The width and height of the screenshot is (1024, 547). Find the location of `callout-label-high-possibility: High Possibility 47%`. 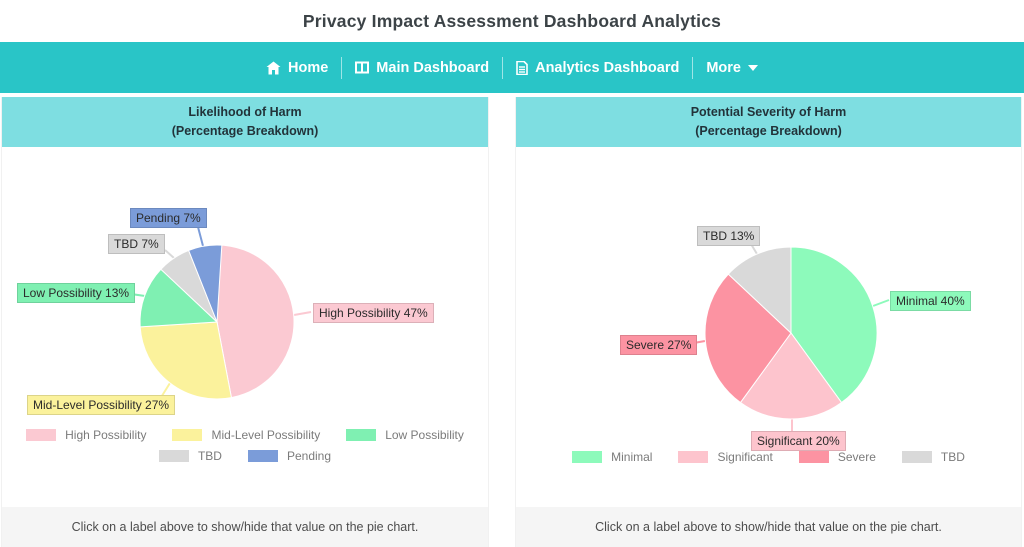

callout-label-high-possibility: High Possibility 47% is located at coordinates (373, 312).